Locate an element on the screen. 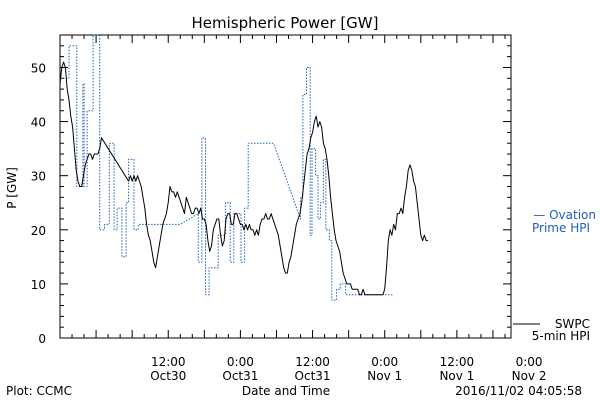 The height and width of the screenshot is (400, 600). x-tick-label-date: Oct30 is located at coordinates (168, 376).